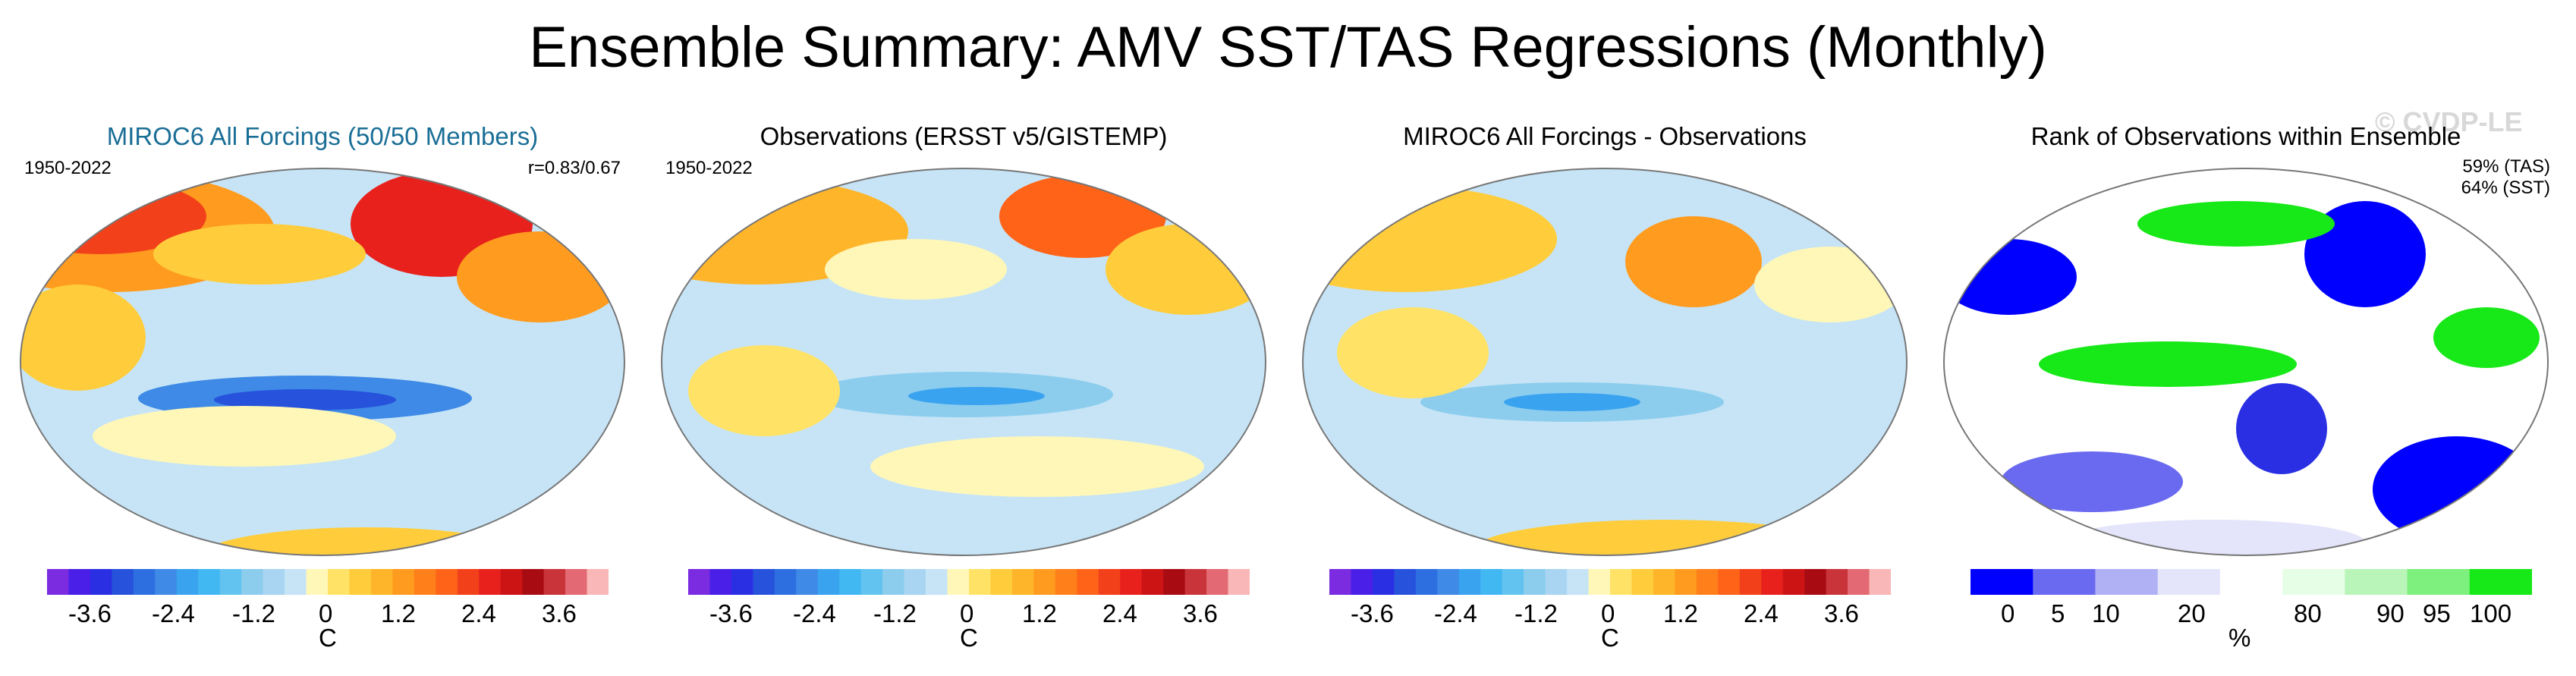 This screenshot has width=2576, height=676. Describe the element at coordinates (2505, 188) in the screenshot. I see `percent-sst-label: 64% (SST)` at that location.